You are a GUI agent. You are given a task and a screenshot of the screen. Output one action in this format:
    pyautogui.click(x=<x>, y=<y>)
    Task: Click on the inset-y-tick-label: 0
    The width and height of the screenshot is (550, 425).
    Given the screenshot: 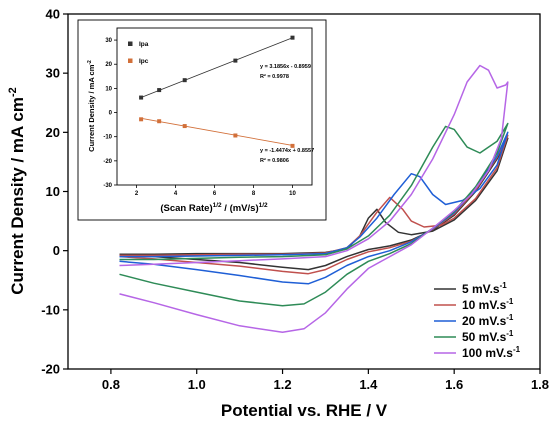 What is the action you would take?
    pyautogui.click(x=111, y=114)
    